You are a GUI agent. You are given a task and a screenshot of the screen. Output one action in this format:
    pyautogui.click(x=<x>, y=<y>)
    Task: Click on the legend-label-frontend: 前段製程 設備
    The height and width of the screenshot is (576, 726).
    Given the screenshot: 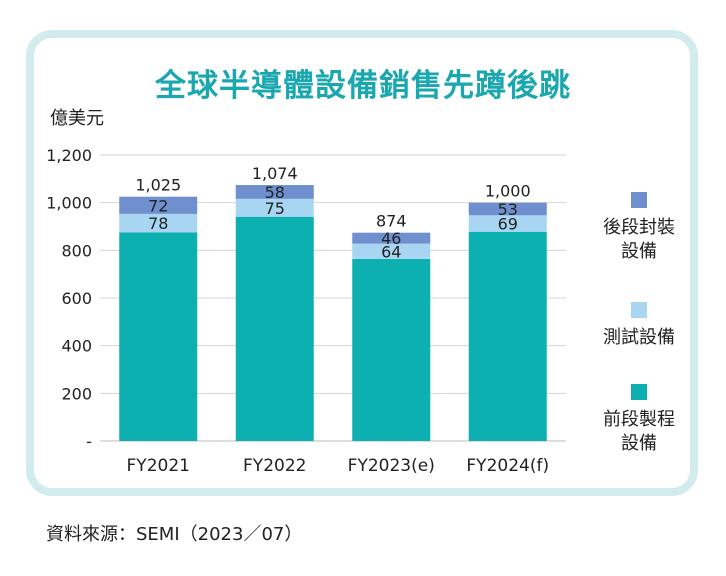 What is the action you would take?
    pyautogui.click(x=639, y=431)
    